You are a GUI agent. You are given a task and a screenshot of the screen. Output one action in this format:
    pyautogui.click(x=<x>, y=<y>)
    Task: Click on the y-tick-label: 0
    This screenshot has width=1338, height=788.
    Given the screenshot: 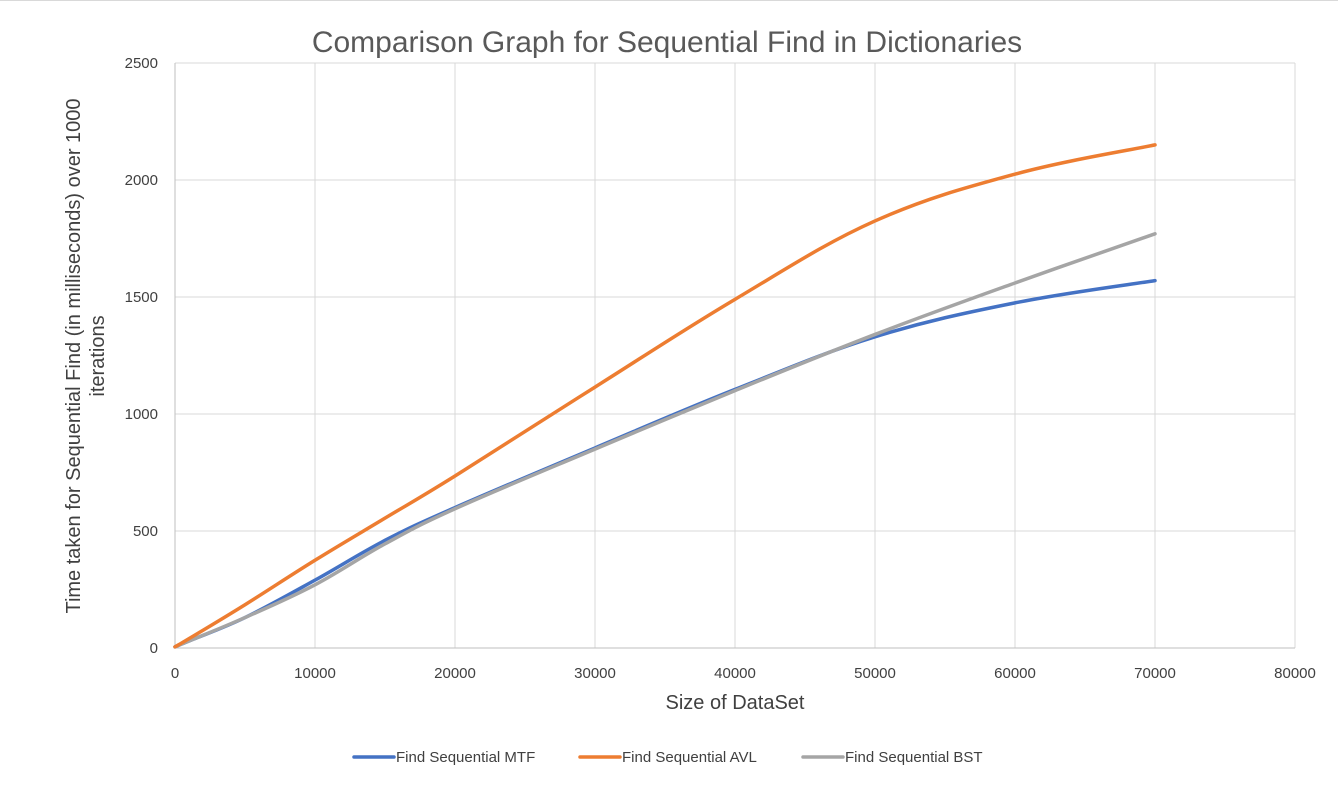 What is the action you would take?
    pyautogui.click(x=154, y=648)
    